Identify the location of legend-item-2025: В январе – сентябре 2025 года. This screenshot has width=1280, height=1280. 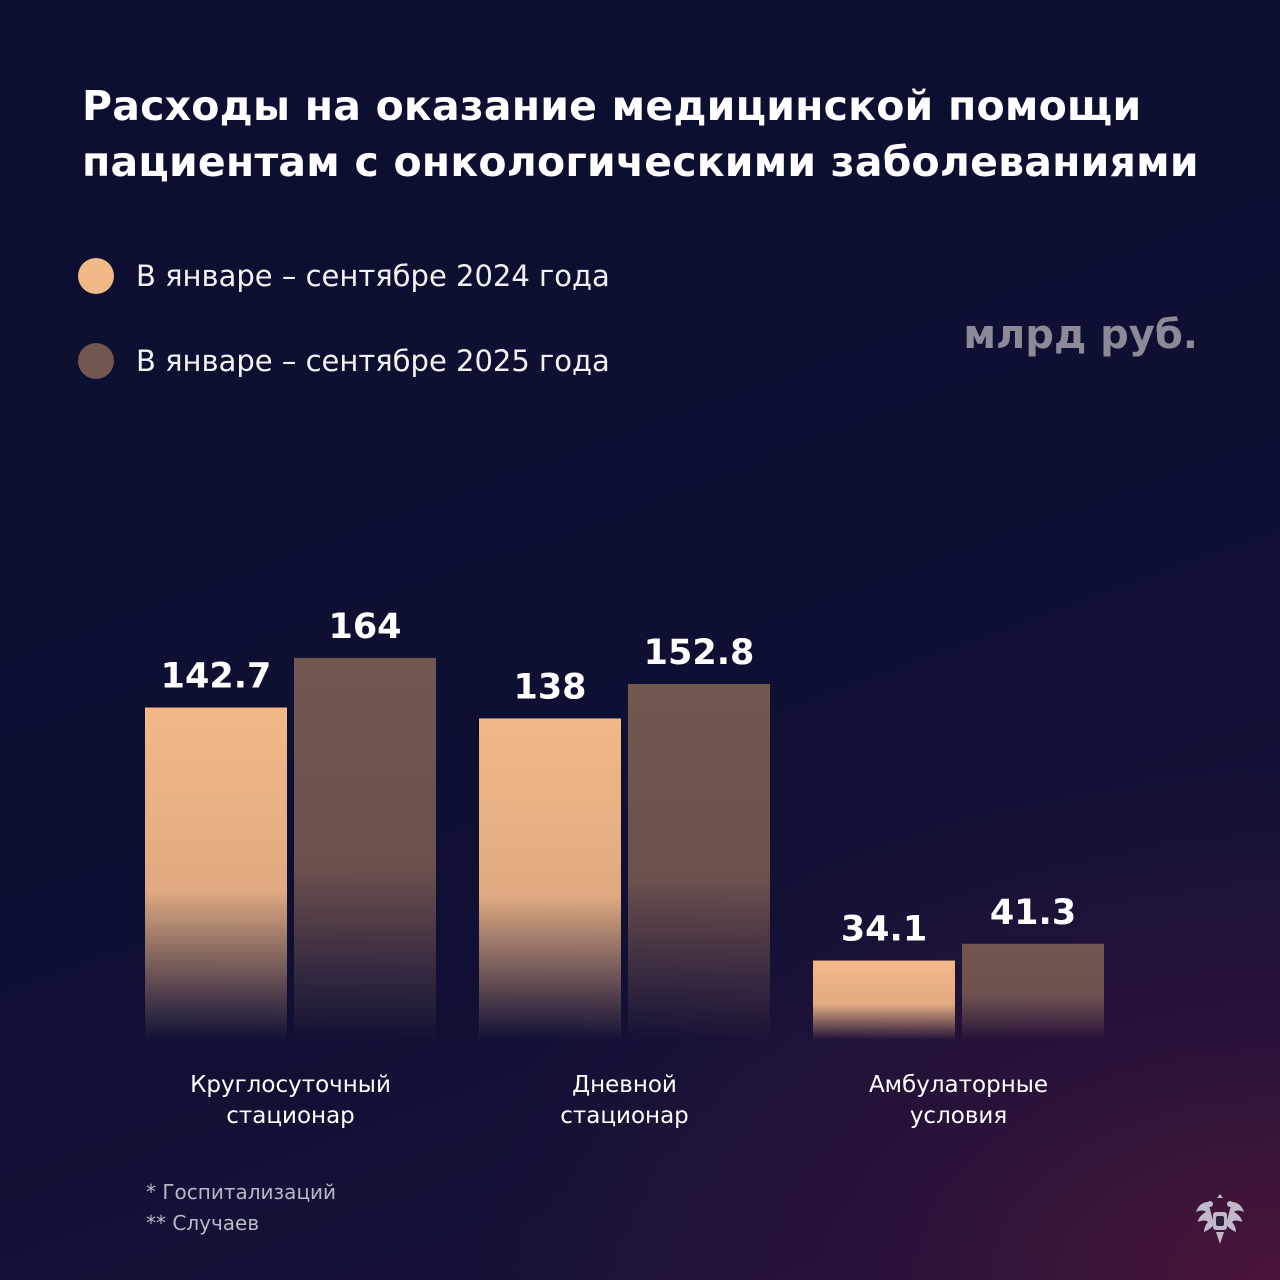
(344, 361).